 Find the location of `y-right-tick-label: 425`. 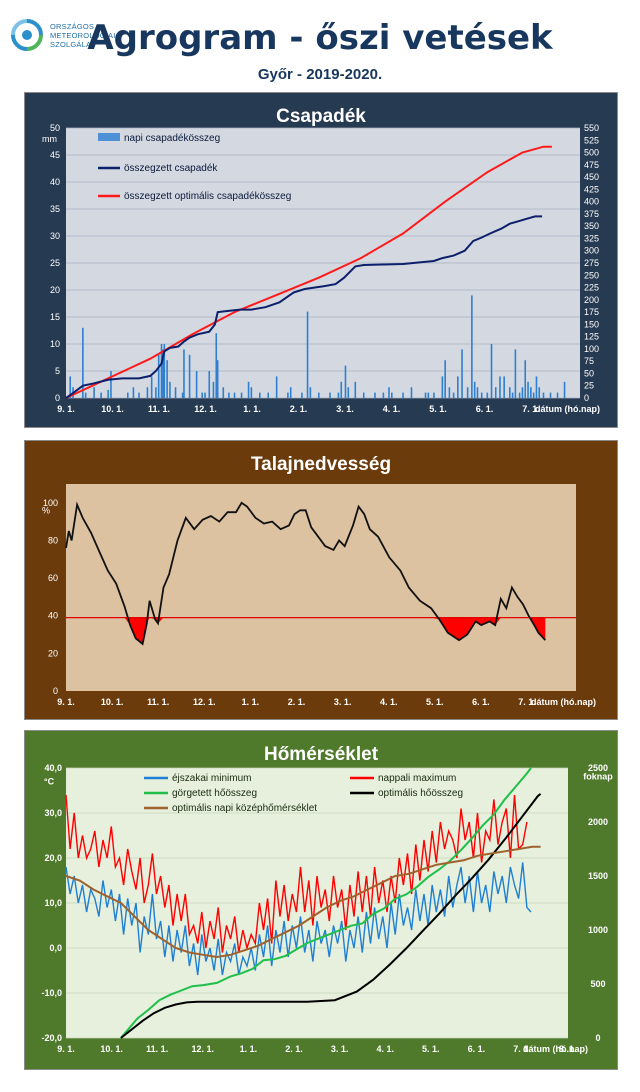

y-right-tick-label: 425 is located at coordinates (591, 189).